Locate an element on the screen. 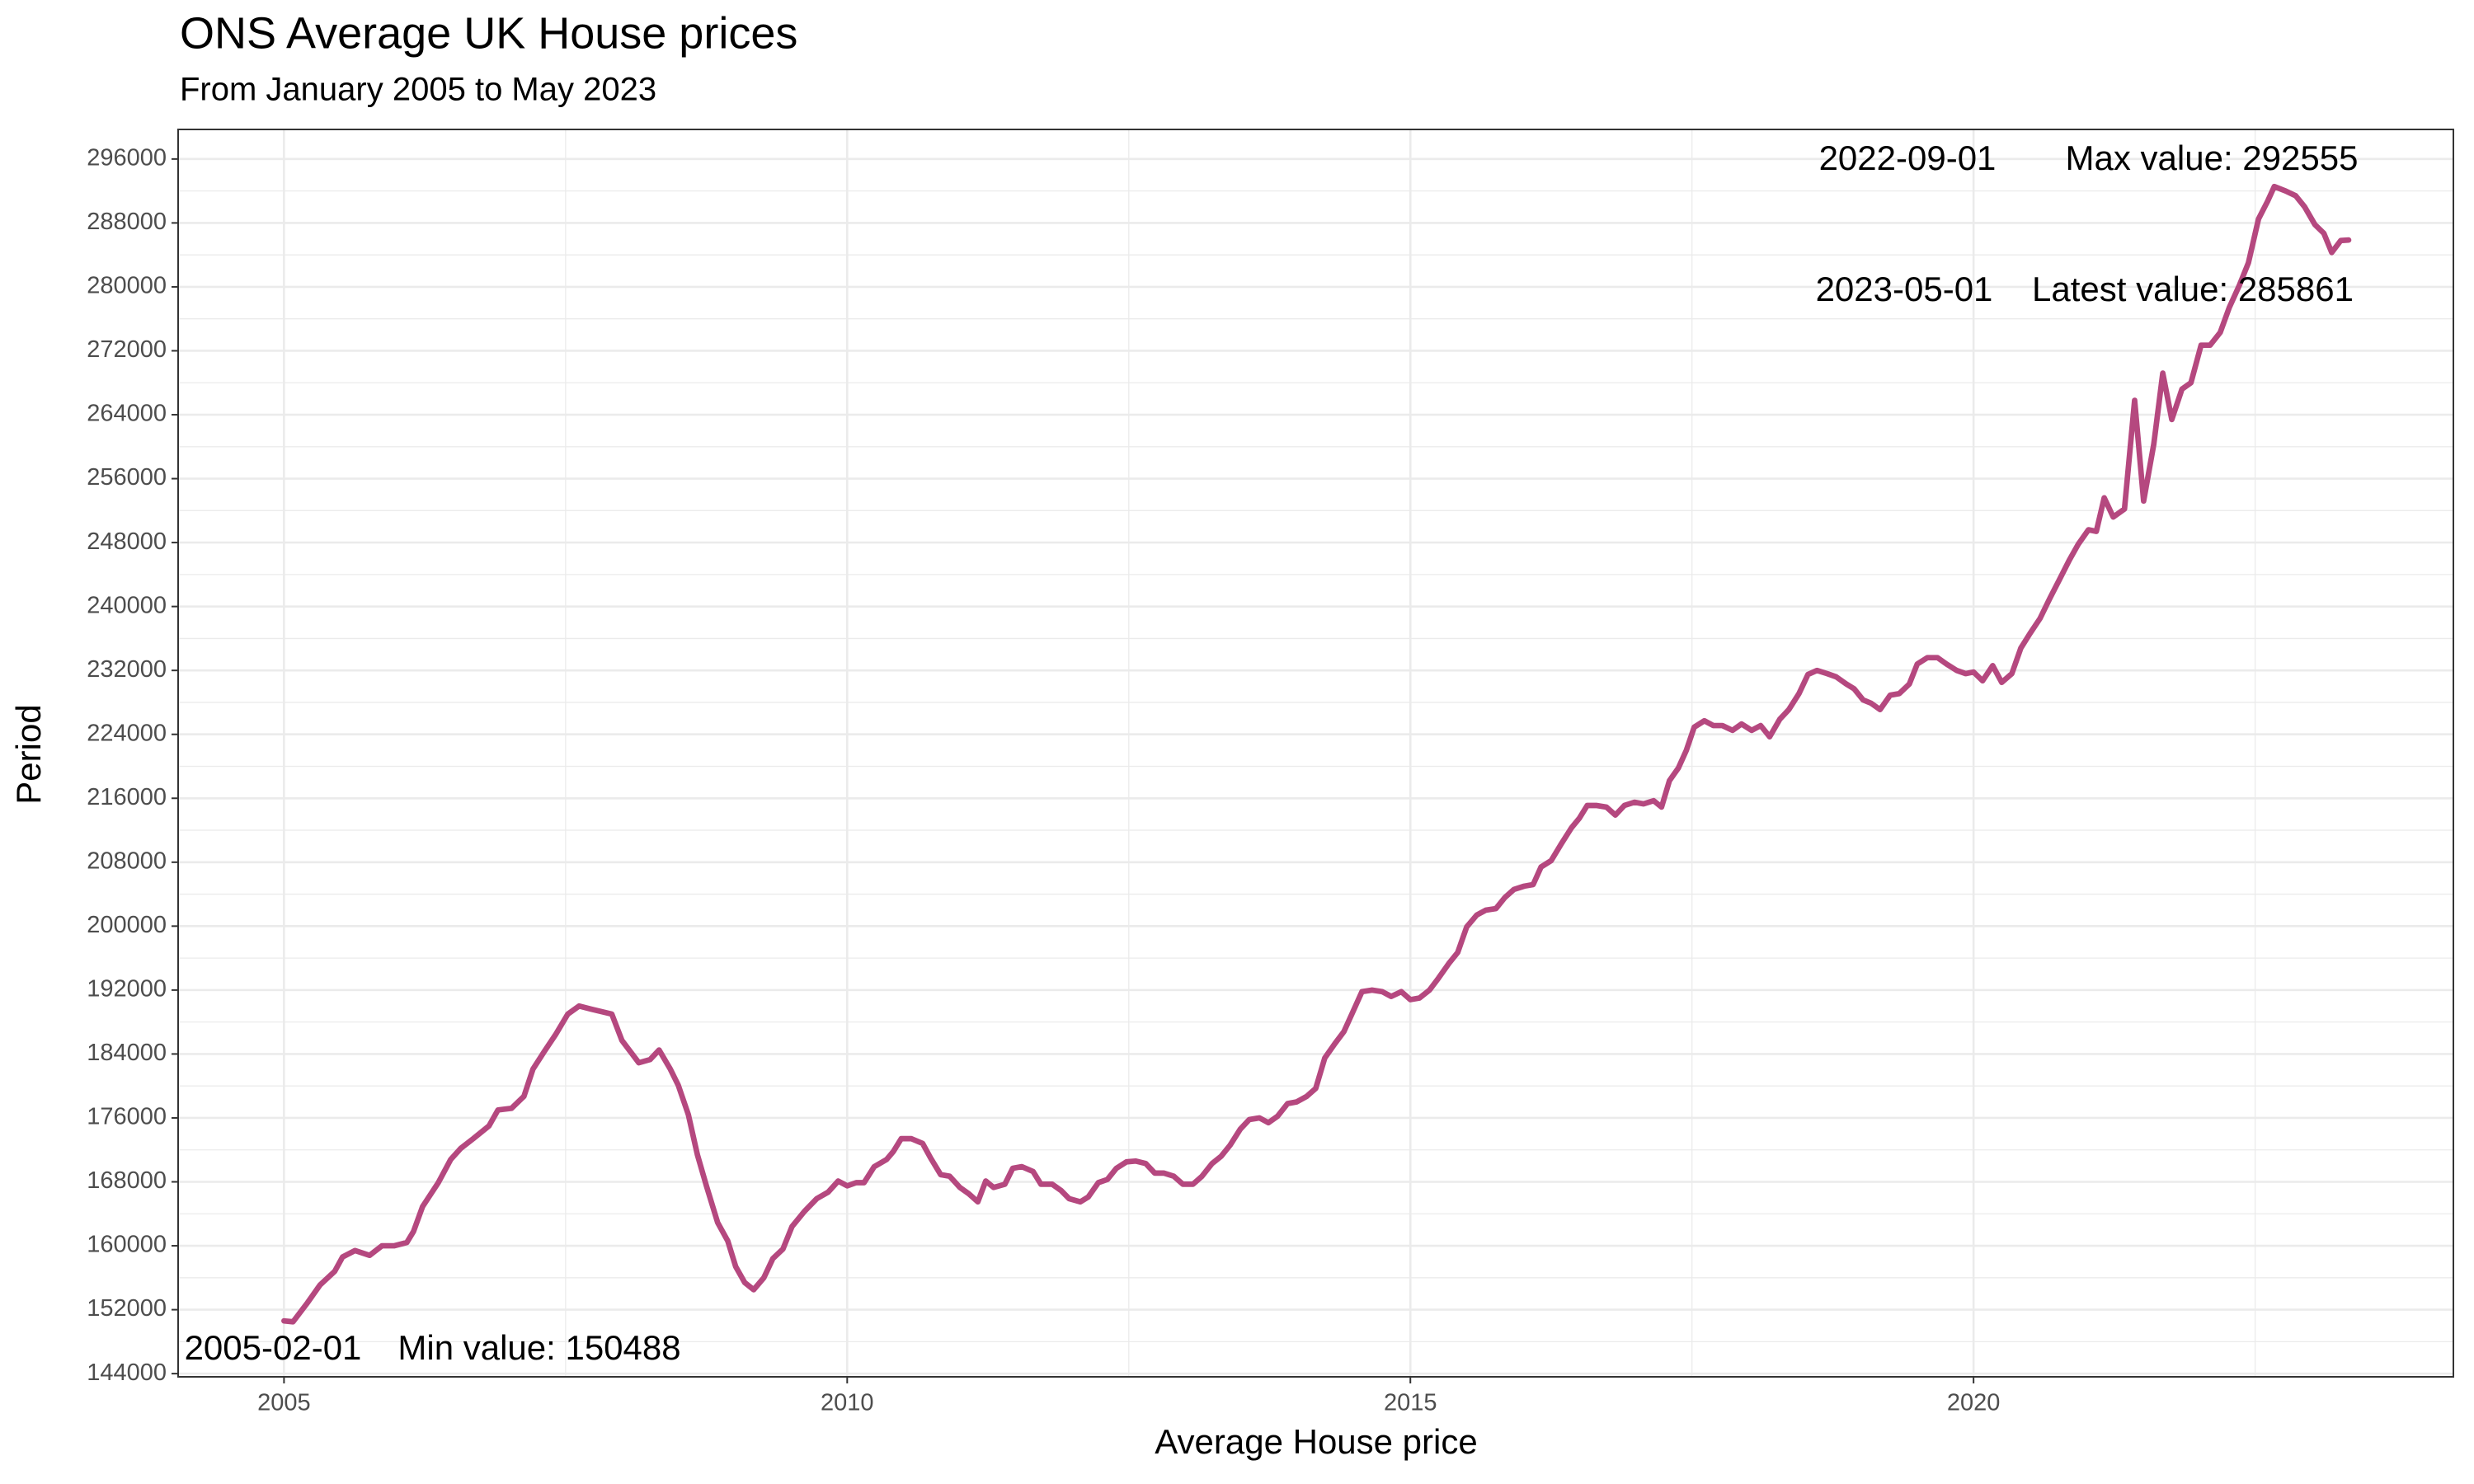  y-tick-label: 248000 is located at coordinates (127, 541).